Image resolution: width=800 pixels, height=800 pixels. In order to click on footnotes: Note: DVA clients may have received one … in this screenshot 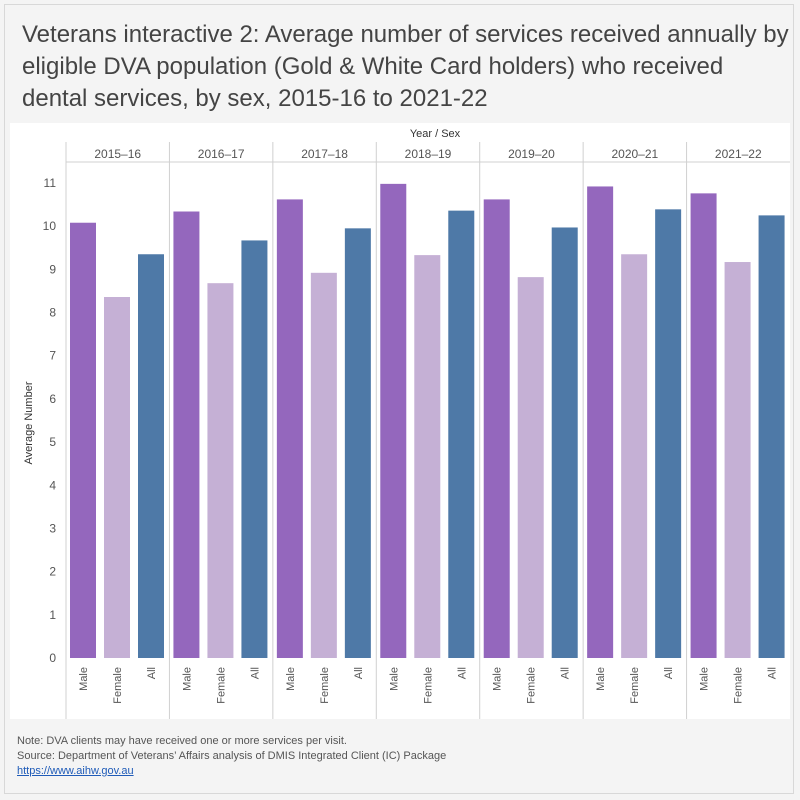, I will do `click(231, 756)`.